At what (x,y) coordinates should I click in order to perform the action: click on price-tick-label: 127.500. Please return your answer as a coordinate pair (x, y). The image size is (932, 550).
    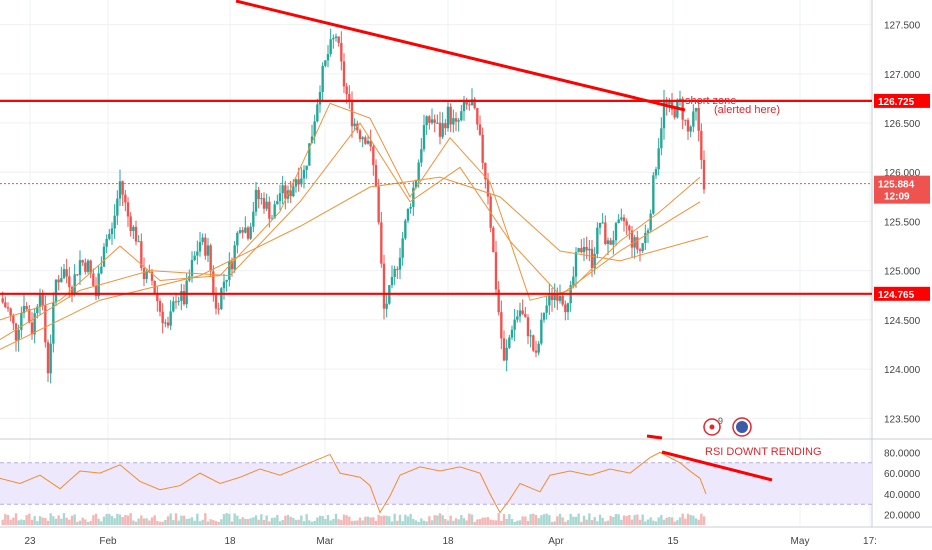
    Looking at the image, I should click on (902, 26).